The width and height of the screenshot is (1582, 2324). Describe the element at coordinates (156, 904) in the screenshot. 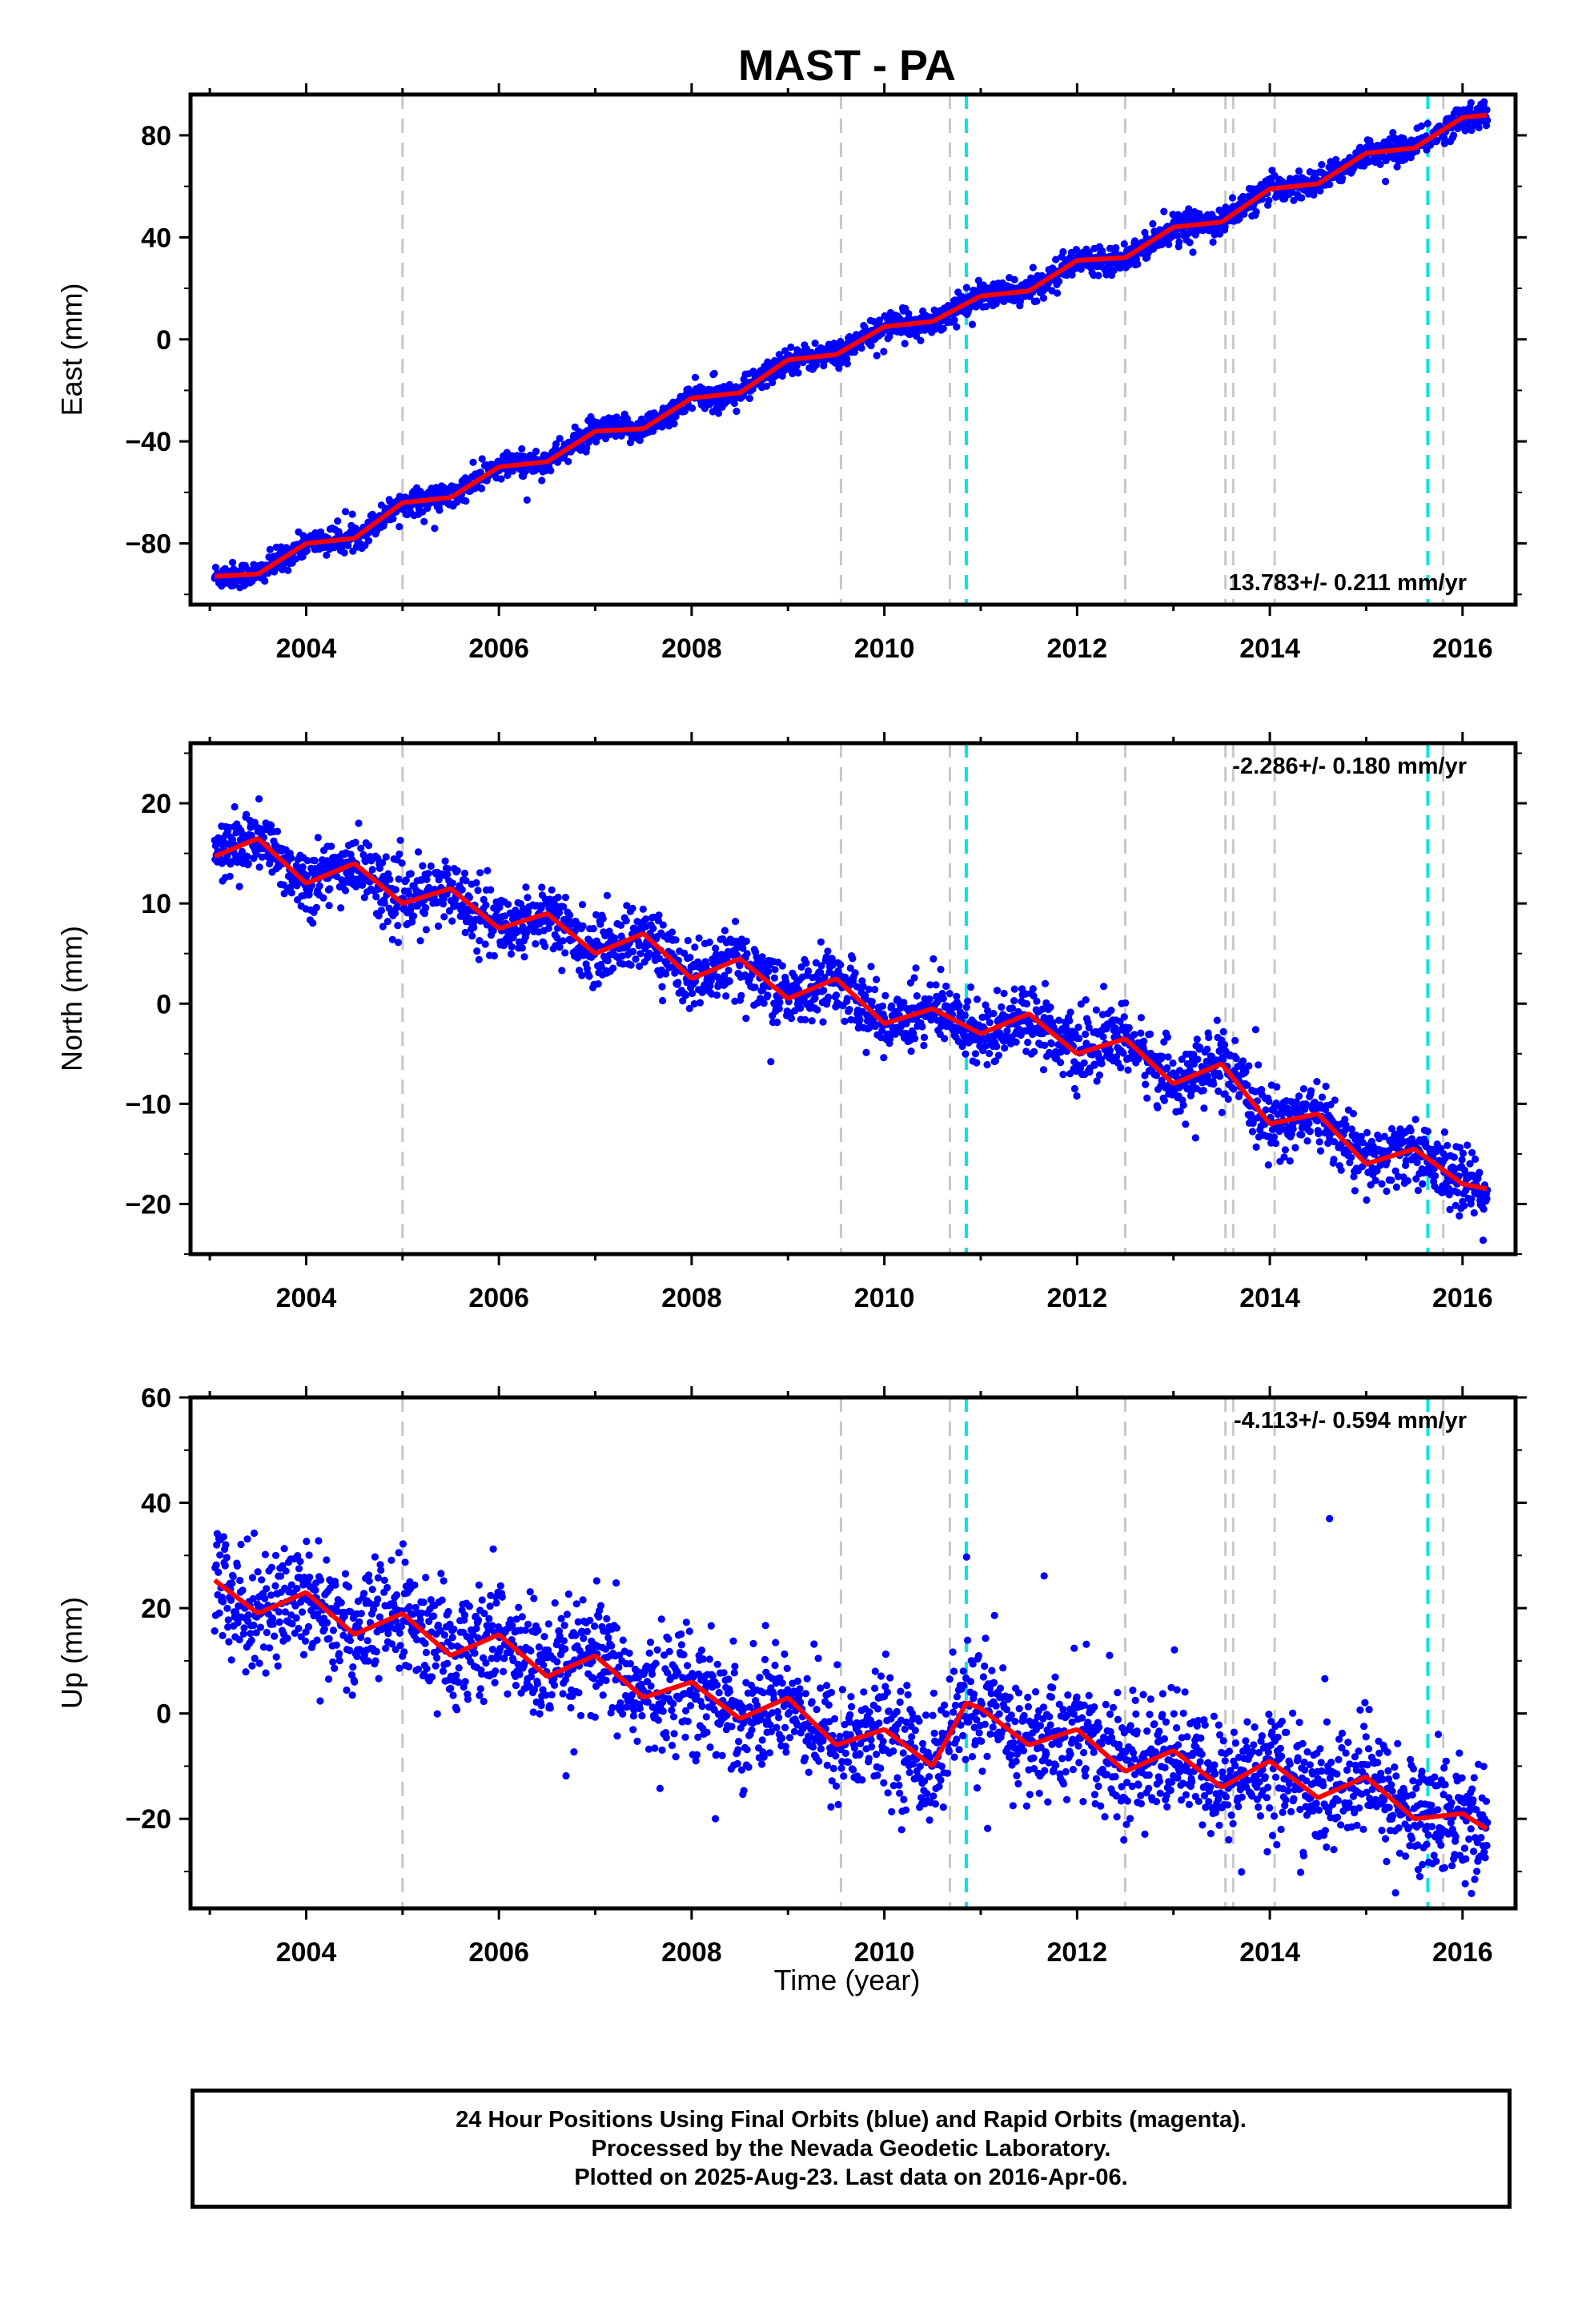

I see `y-tick-label: 10` at that location.